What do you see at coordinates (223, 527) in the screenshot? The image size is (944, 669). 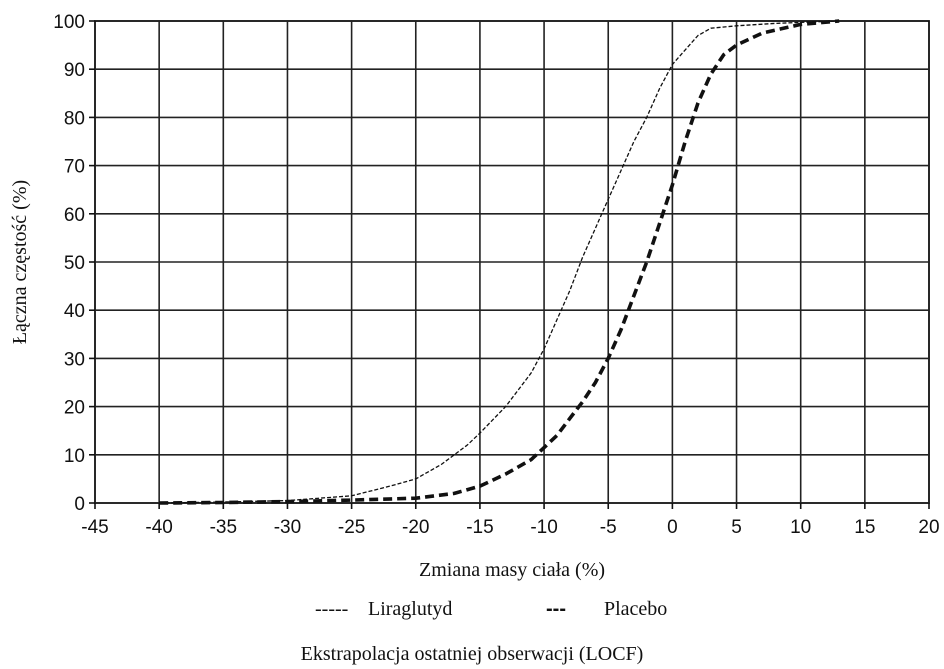 I see `x-tick-label: -35` at bounding box center [223, 527].